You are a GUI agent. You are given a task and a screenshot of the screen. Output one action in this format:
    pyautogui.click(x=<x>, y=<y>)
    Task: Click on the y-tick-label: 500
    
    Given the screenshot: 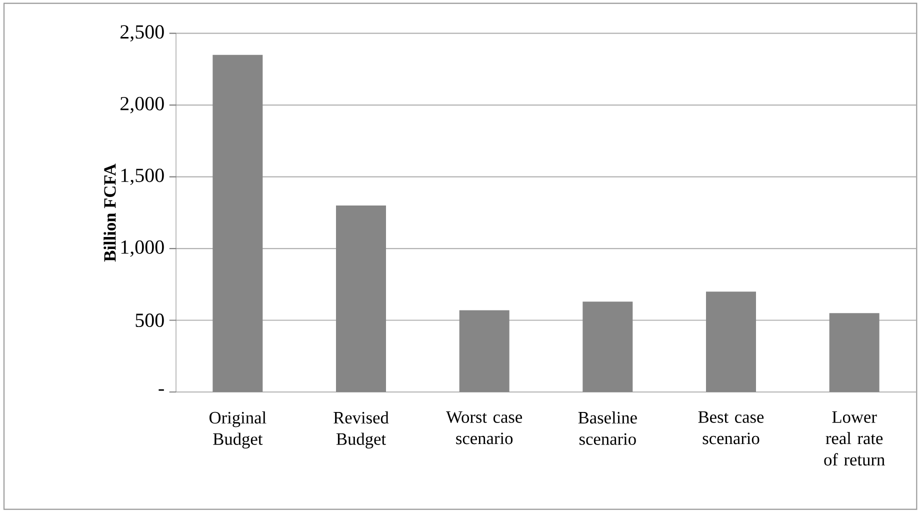 What is the action you would take?
    pyautogui.click(x=150, y=321)
    